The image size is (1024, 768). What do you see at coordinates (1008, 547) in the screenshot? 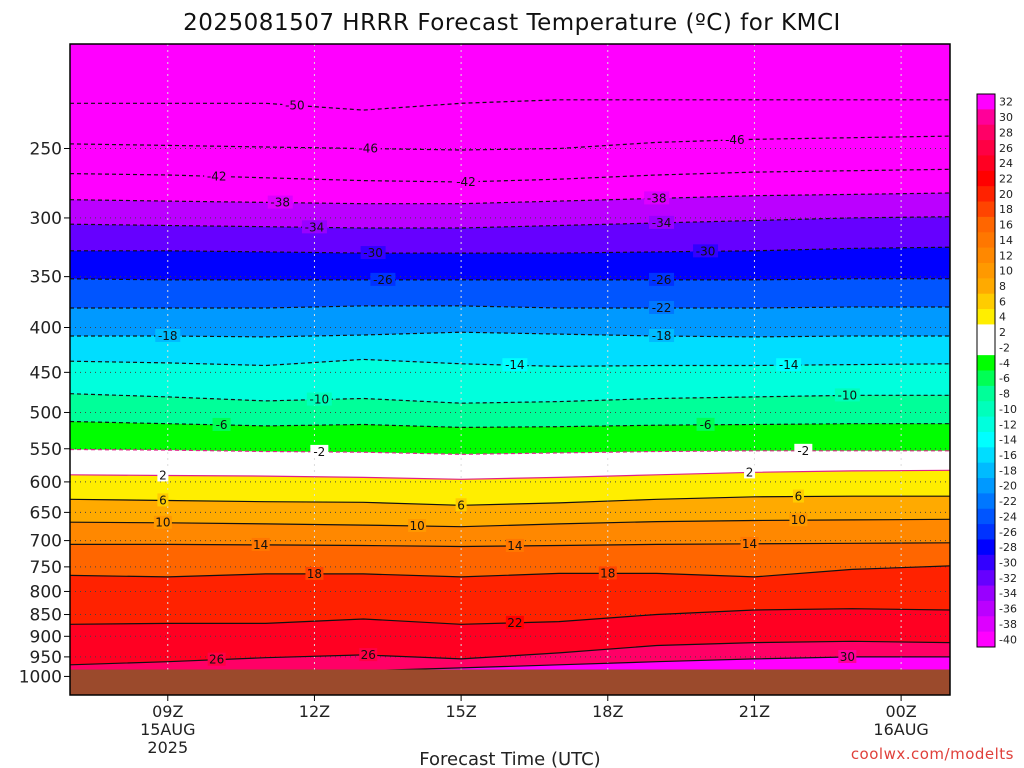
I see `colorbar-tick-label: -28` at bounding box center [1008, 547].